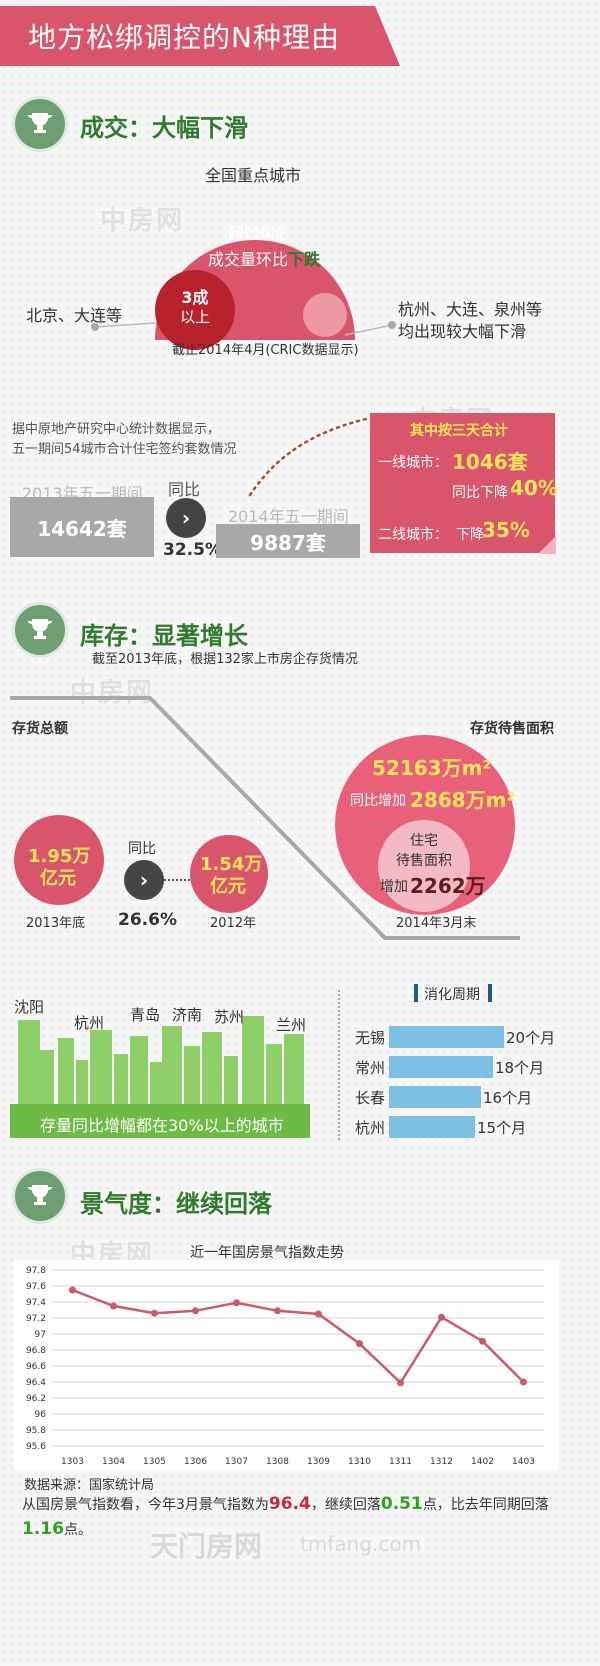  I want to click on inventory-yoy-value: 26.6%, so click(147, 920).